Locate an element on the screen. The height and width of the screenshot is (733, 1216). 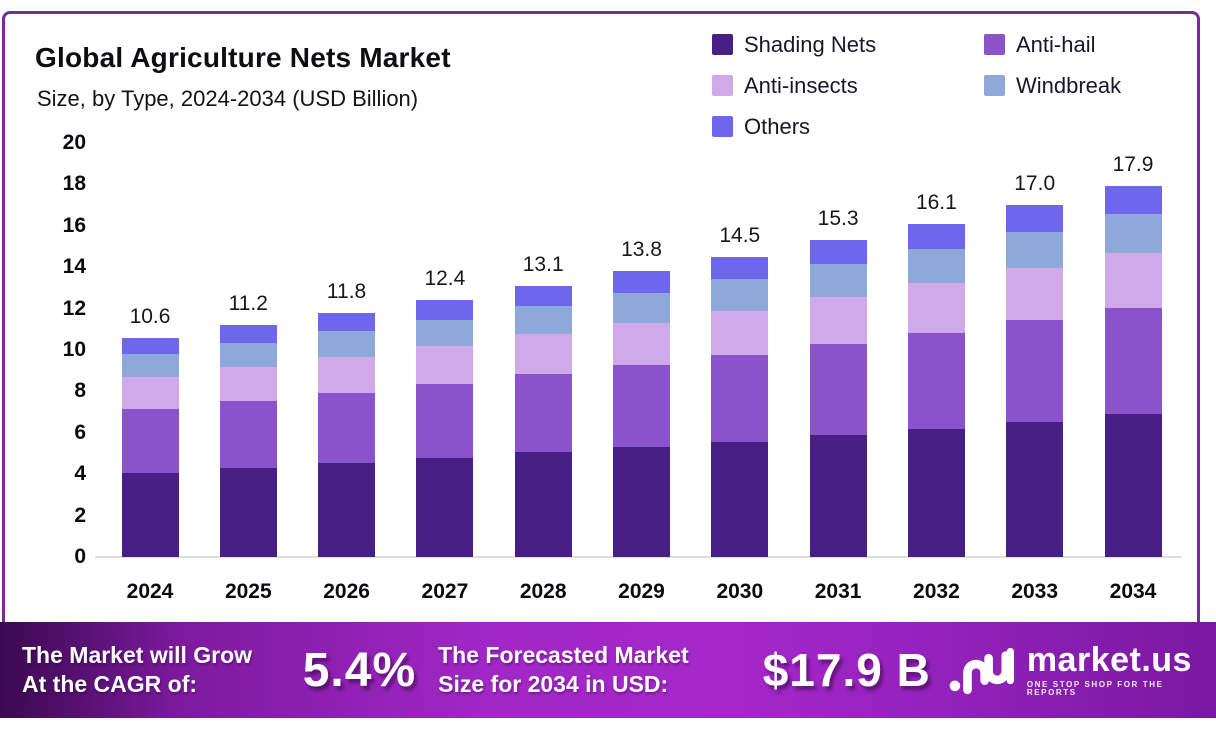
x-axis-label-2024: 2024 is located at coordinates (150, 591).